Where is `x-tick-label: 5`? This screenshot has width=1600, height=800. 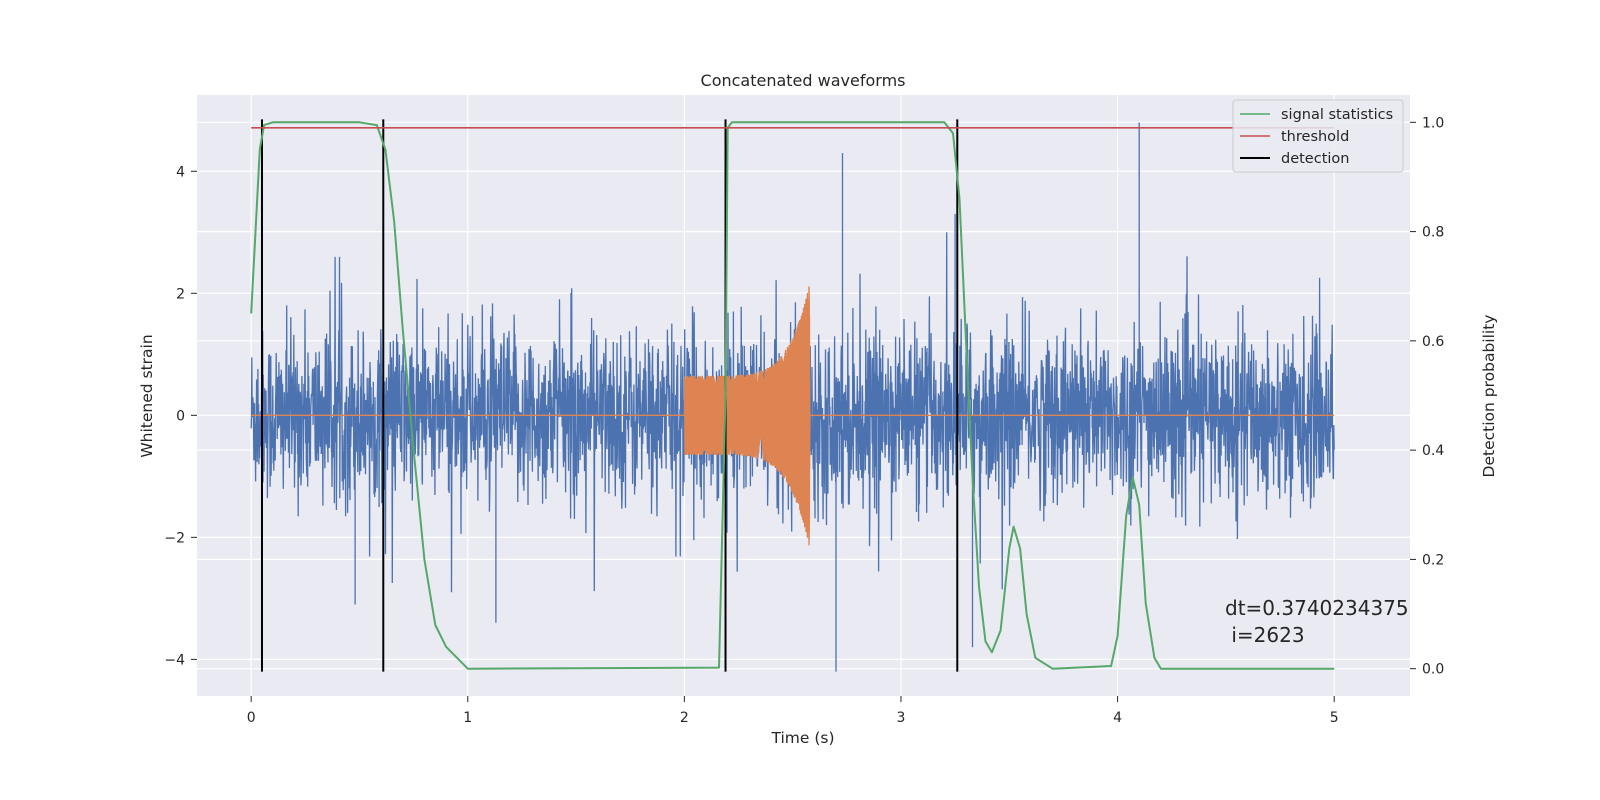 x-tick-label: 5 is located at coordinates (1334, 718).